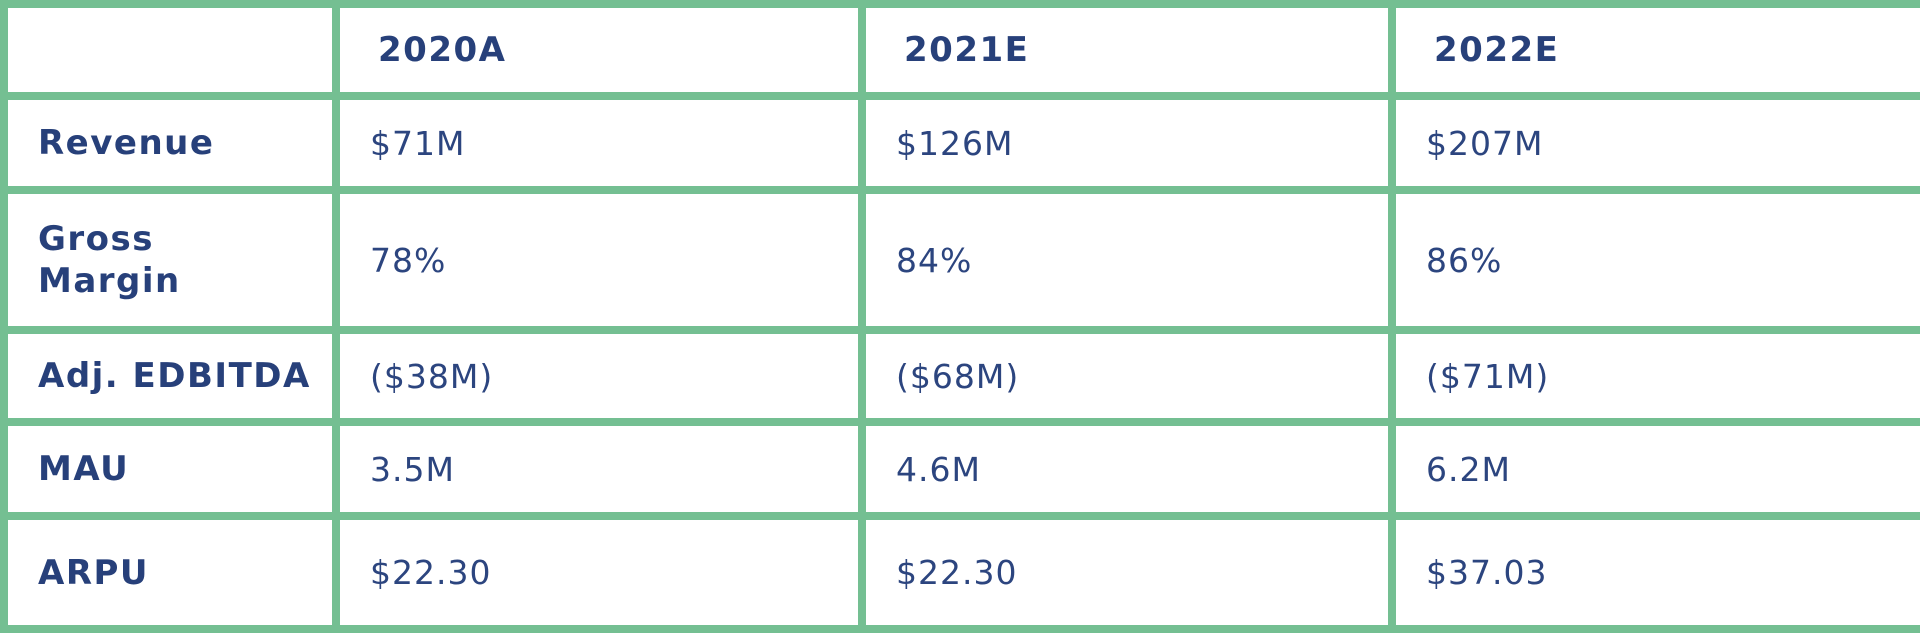 This screenshot has height=633, width=1920. I want to click on row-label-revenue: Revenue, so click(126, 143).